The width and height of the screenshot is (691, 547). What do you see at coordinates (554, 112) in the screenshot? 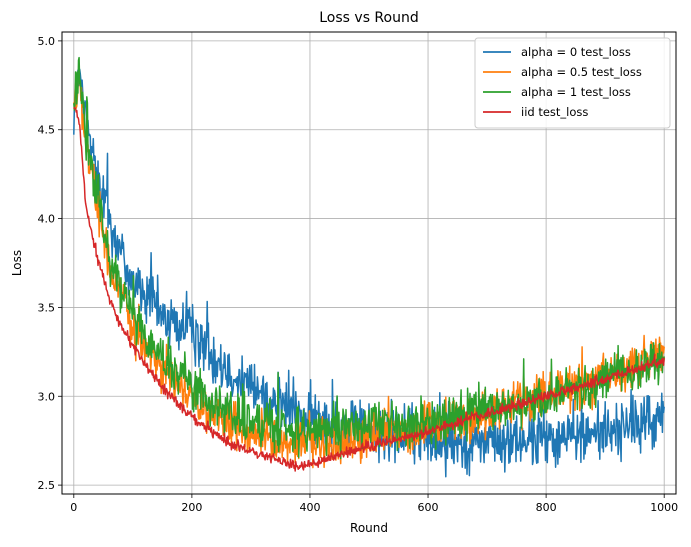
I see `legend-entry: iid test_loss` at bounding box center [554, 112].